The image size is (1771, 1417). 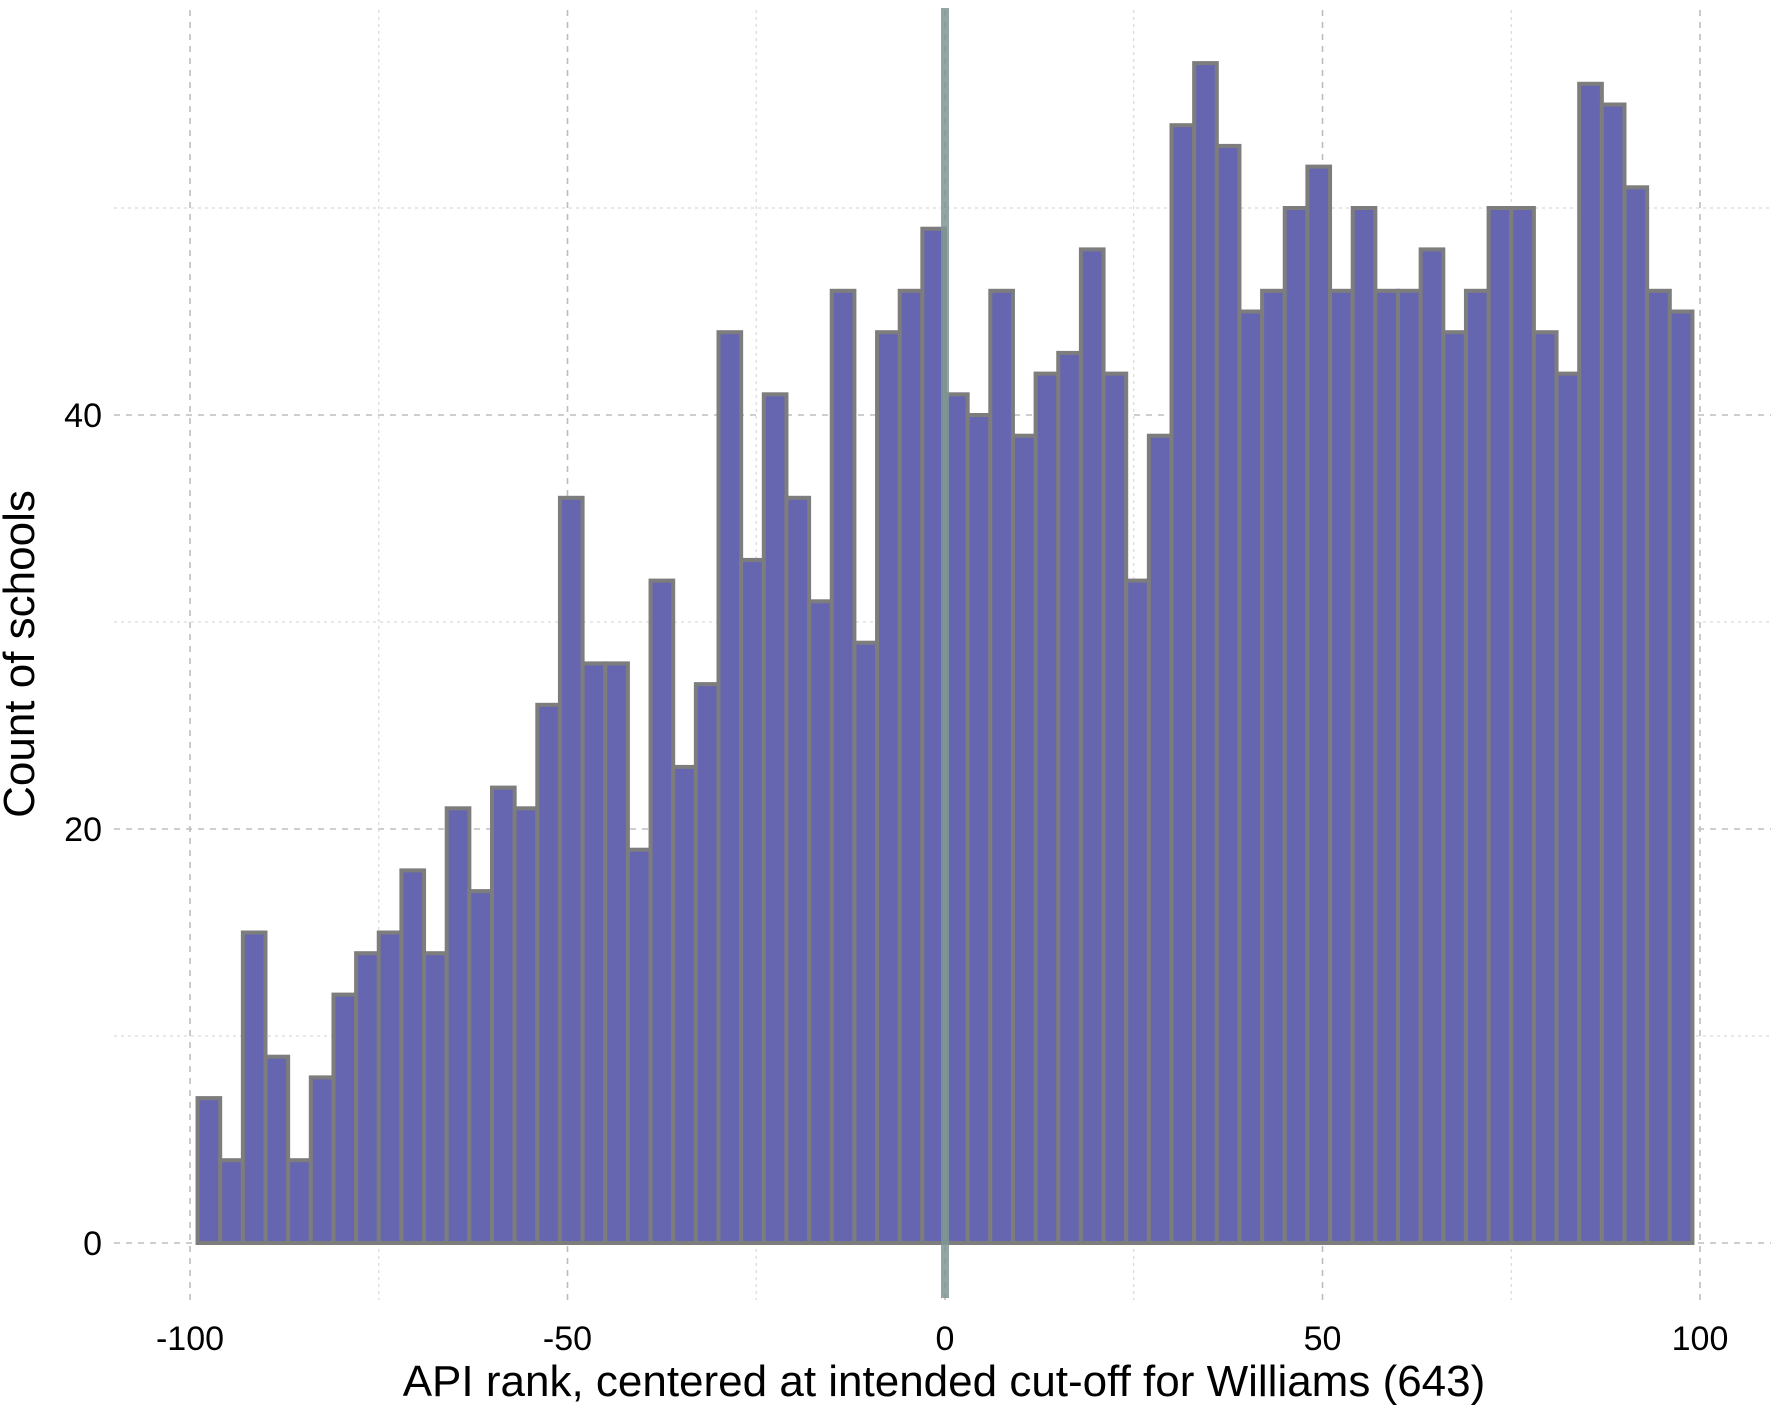 I want to click on x-tick-label: 0, so click(x=945, y=1339).